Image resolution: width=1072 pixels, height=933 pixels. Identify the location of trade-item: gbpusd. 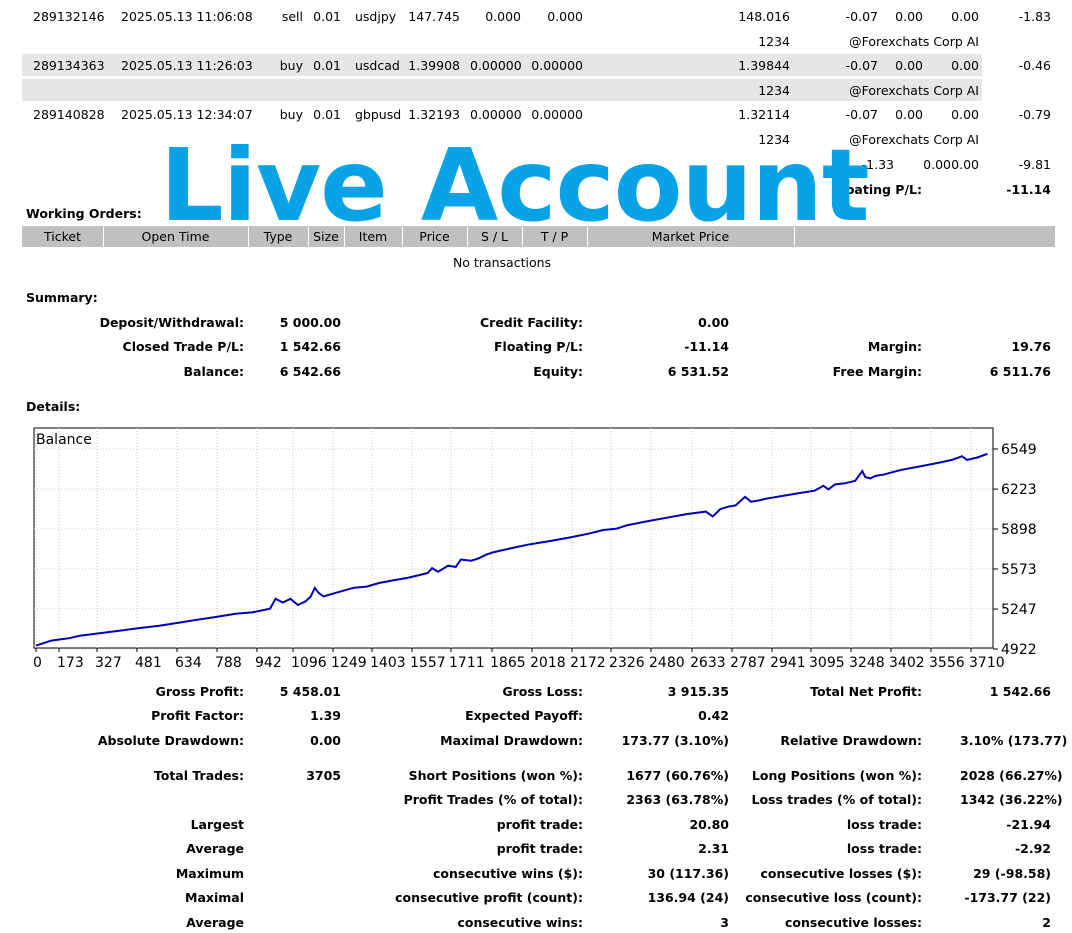
(378, 114).